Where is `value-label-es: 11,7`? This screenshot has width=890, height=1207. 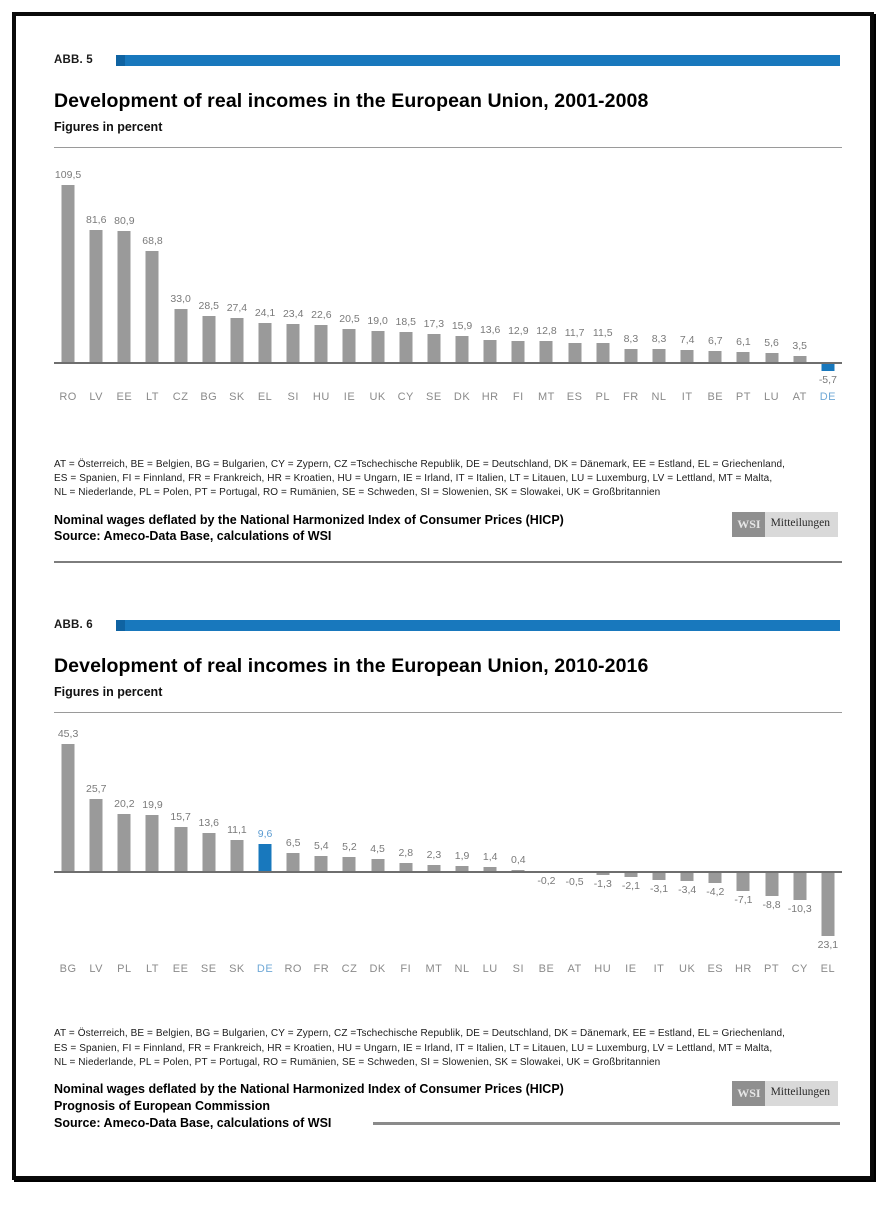
value-label-es: 11,7 is located at coordinates (574, 333).